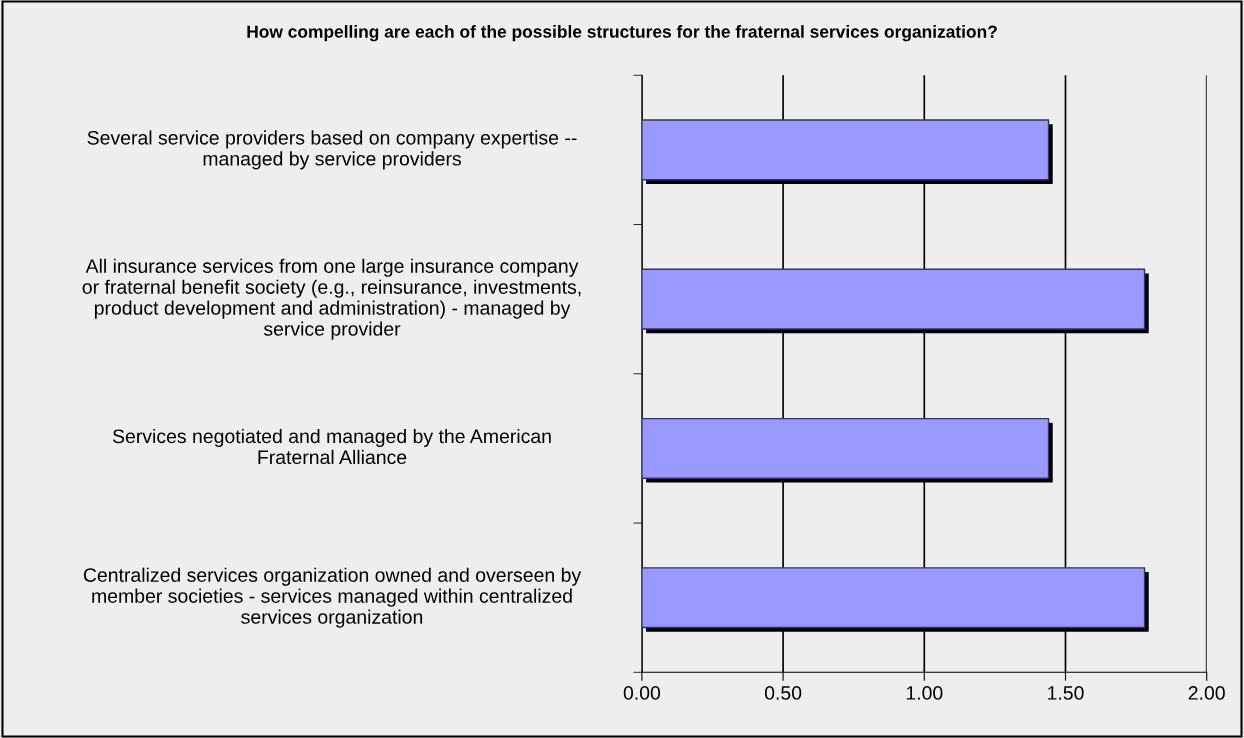 Image resolution: width=1244 pixels, height=738 pixels. I want to click on x-tick-label: 0.00, so click(642, 693).